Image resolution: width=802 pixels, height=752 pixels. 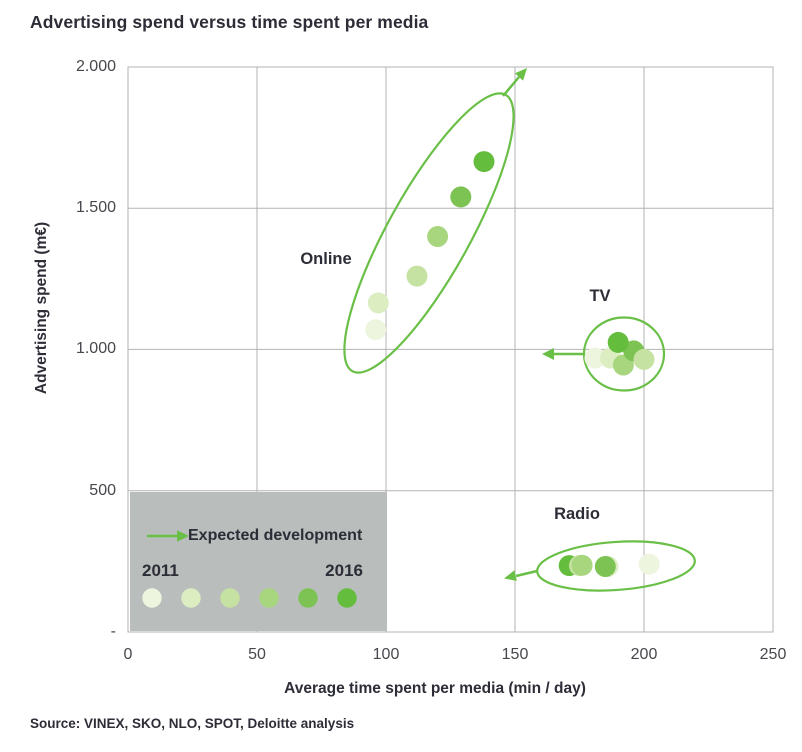 I want to click on x-tick-250: 250, so click(x=773, y=654).